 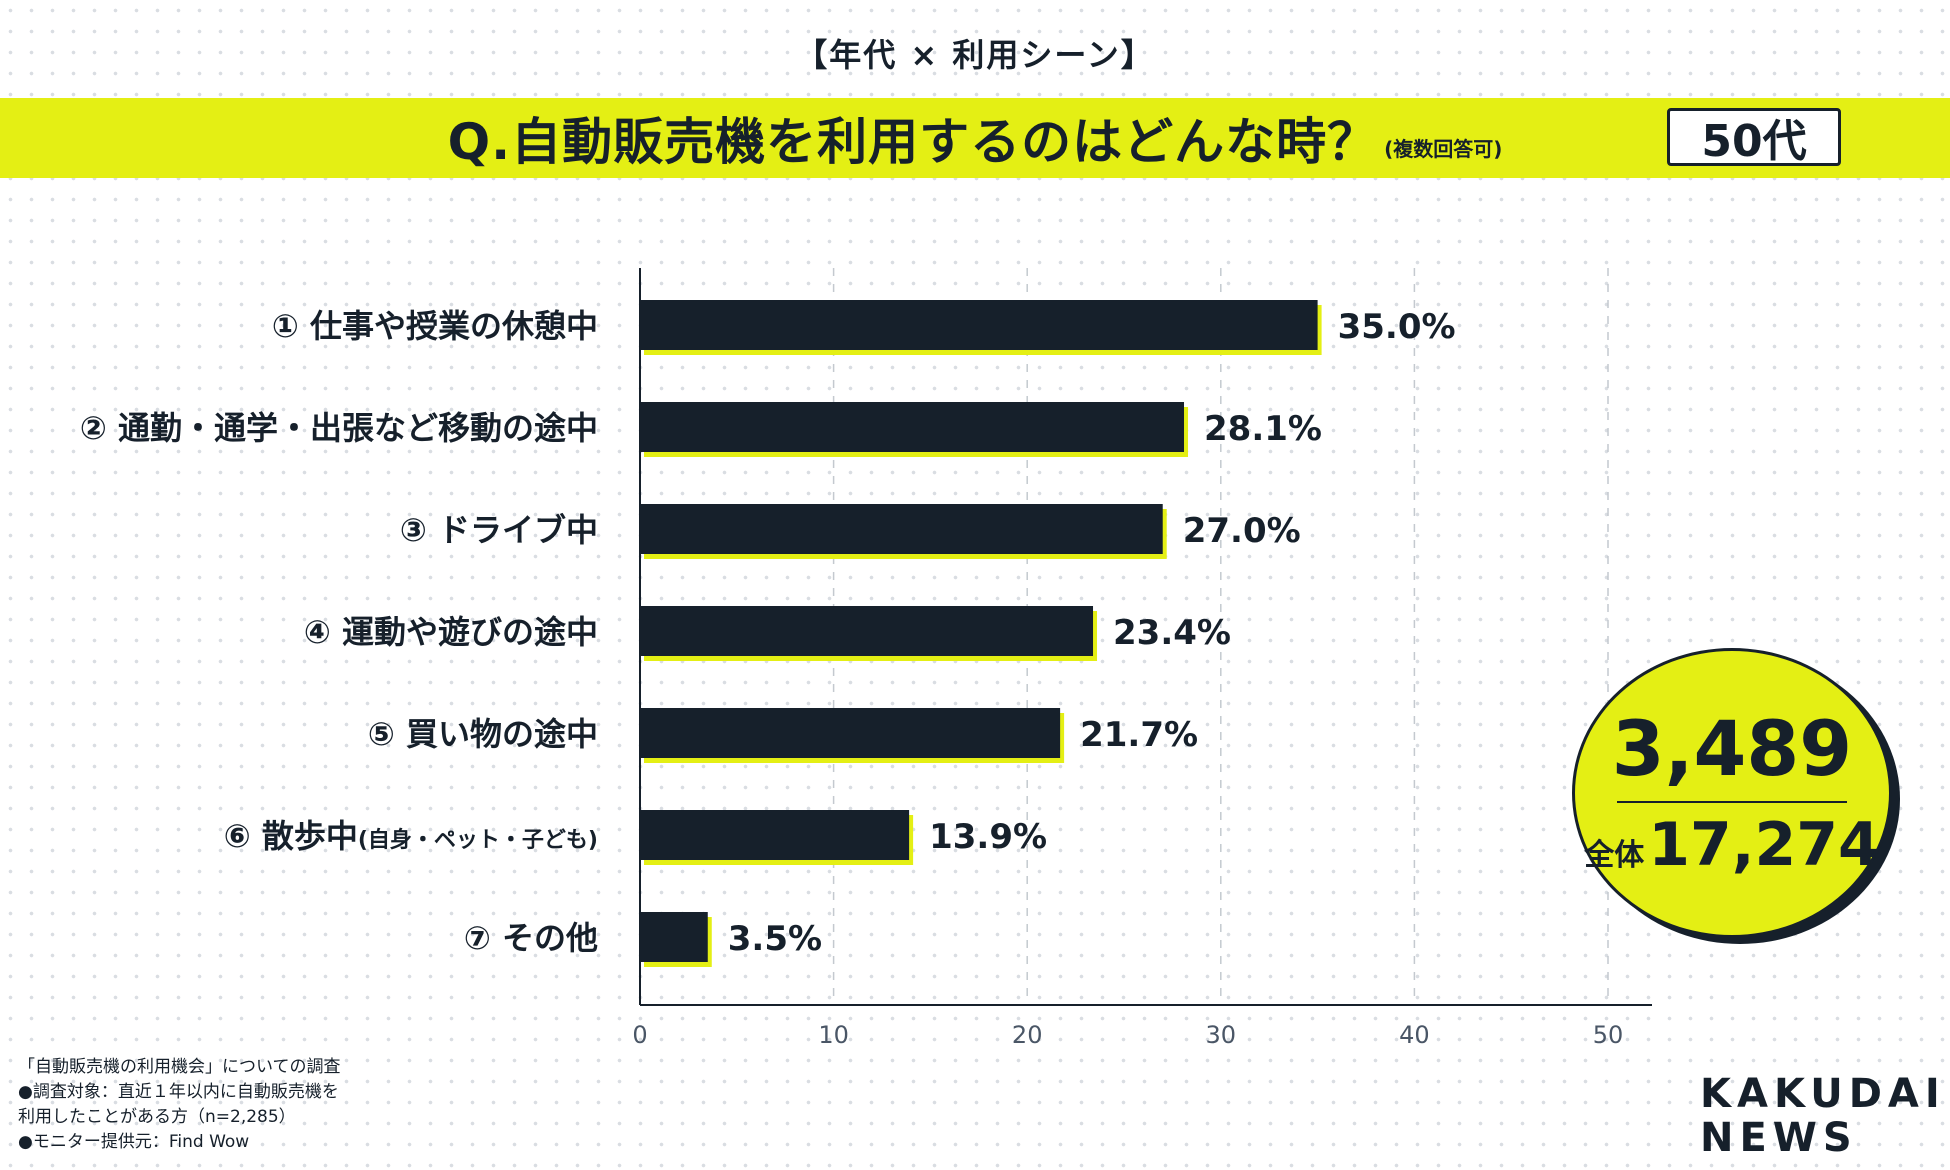 What do you see at coordinates (291, 836) in the screenshot?
I see `category-name: ⑥ 散歩中` at bounding box center [291, 836].